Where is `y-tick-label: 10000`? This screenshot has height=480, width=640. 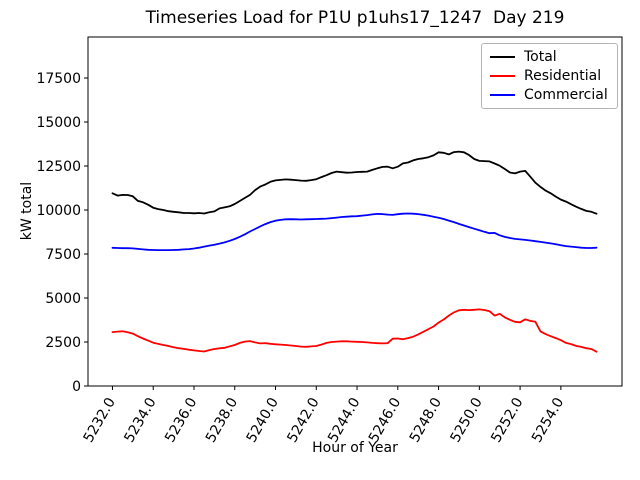 y-tick-label: 10000 is located at coordinates (58, 211).